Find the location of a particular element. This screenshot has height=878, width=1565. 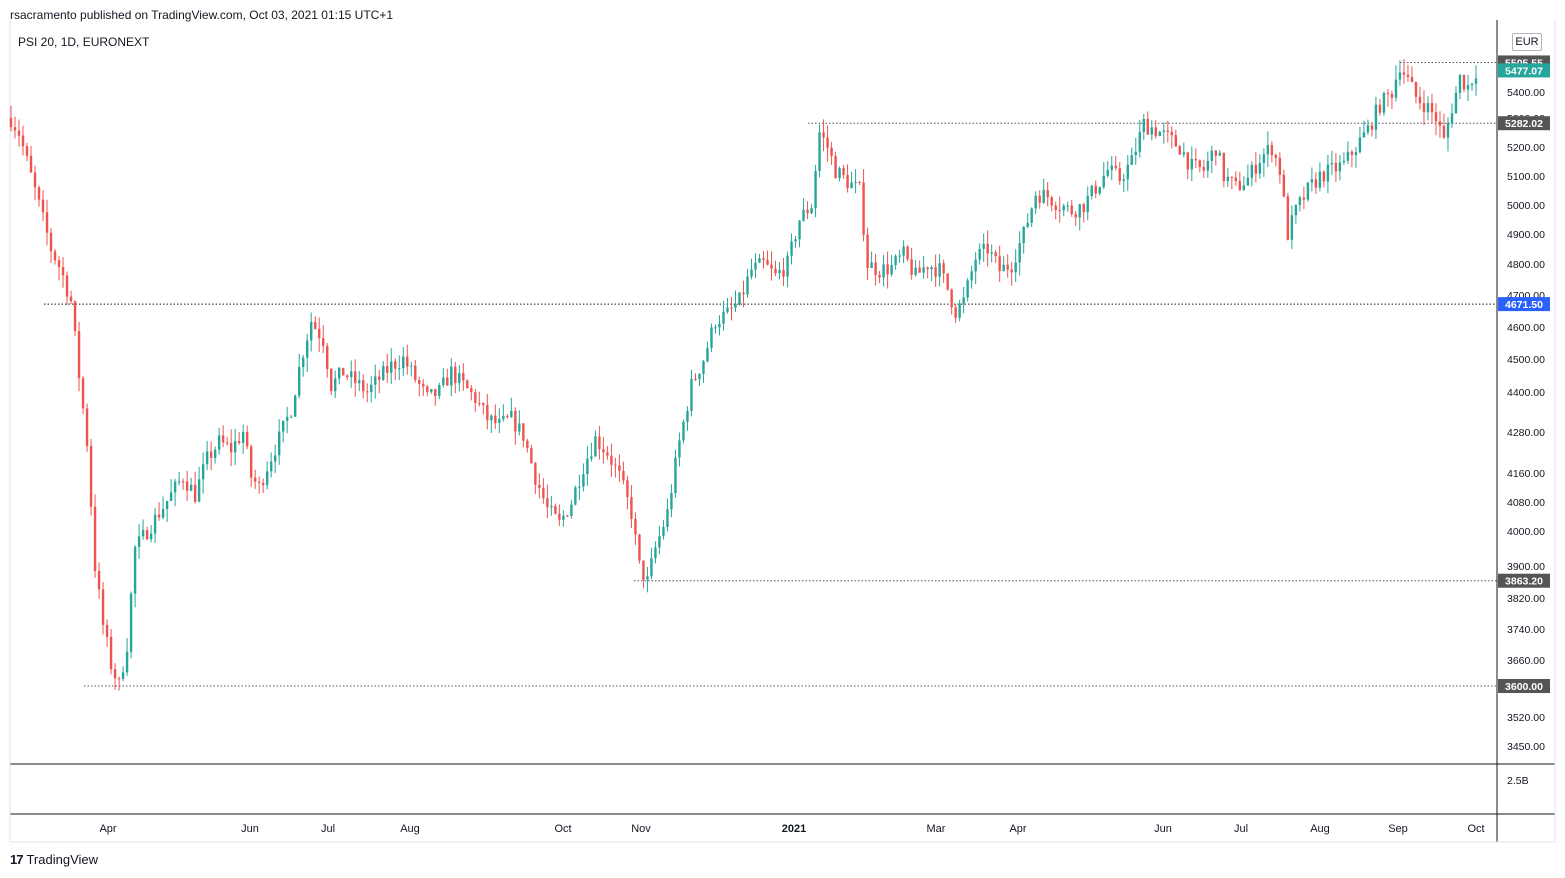

tradingview-brand: 17 TradingView is located at coordinates (54, 859).